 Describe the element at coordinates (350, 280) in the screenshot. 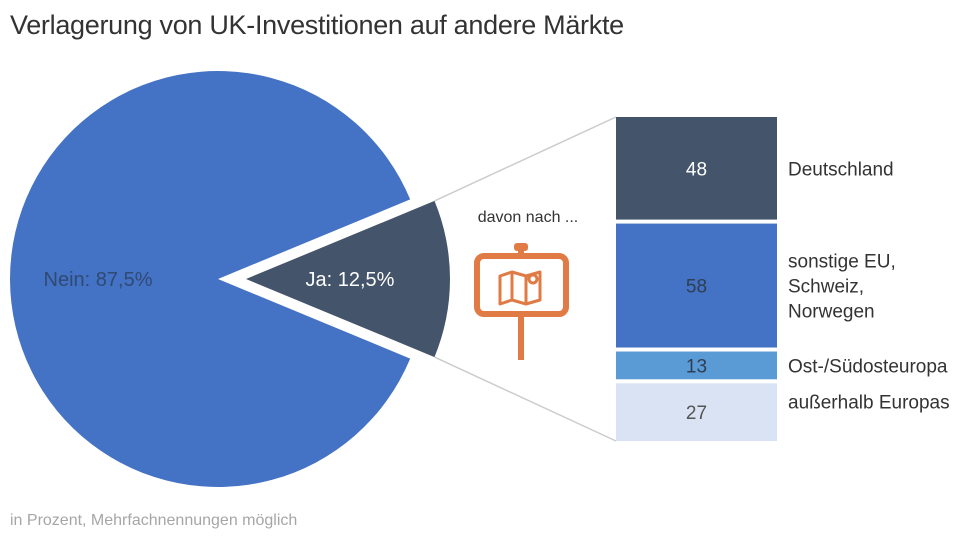

I see `pie-label-ja: Ja: 12,5%` at that location.